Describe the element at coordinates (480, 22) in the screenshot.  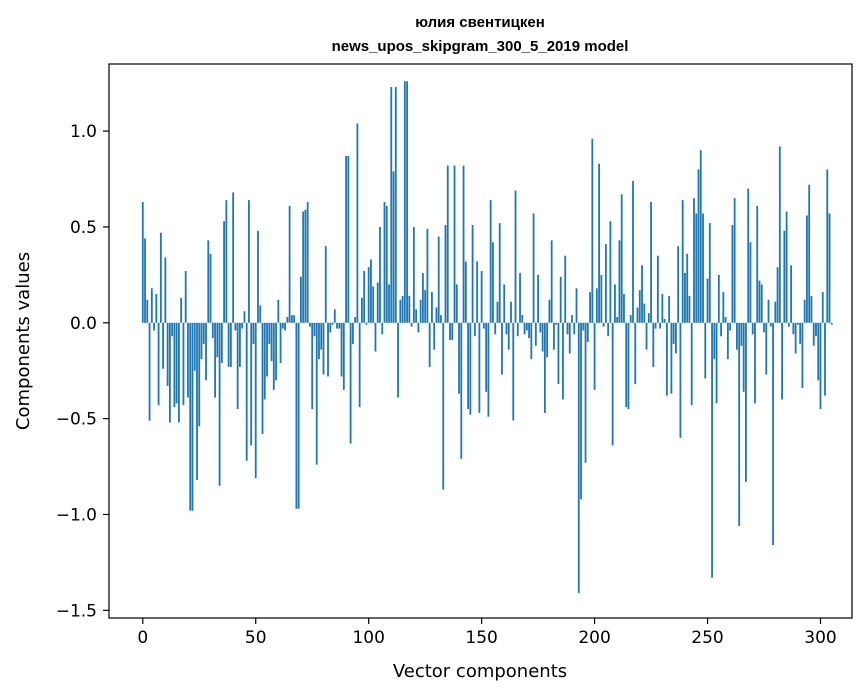
I see `chart-title-line1: юлия свентицкен` at that location.